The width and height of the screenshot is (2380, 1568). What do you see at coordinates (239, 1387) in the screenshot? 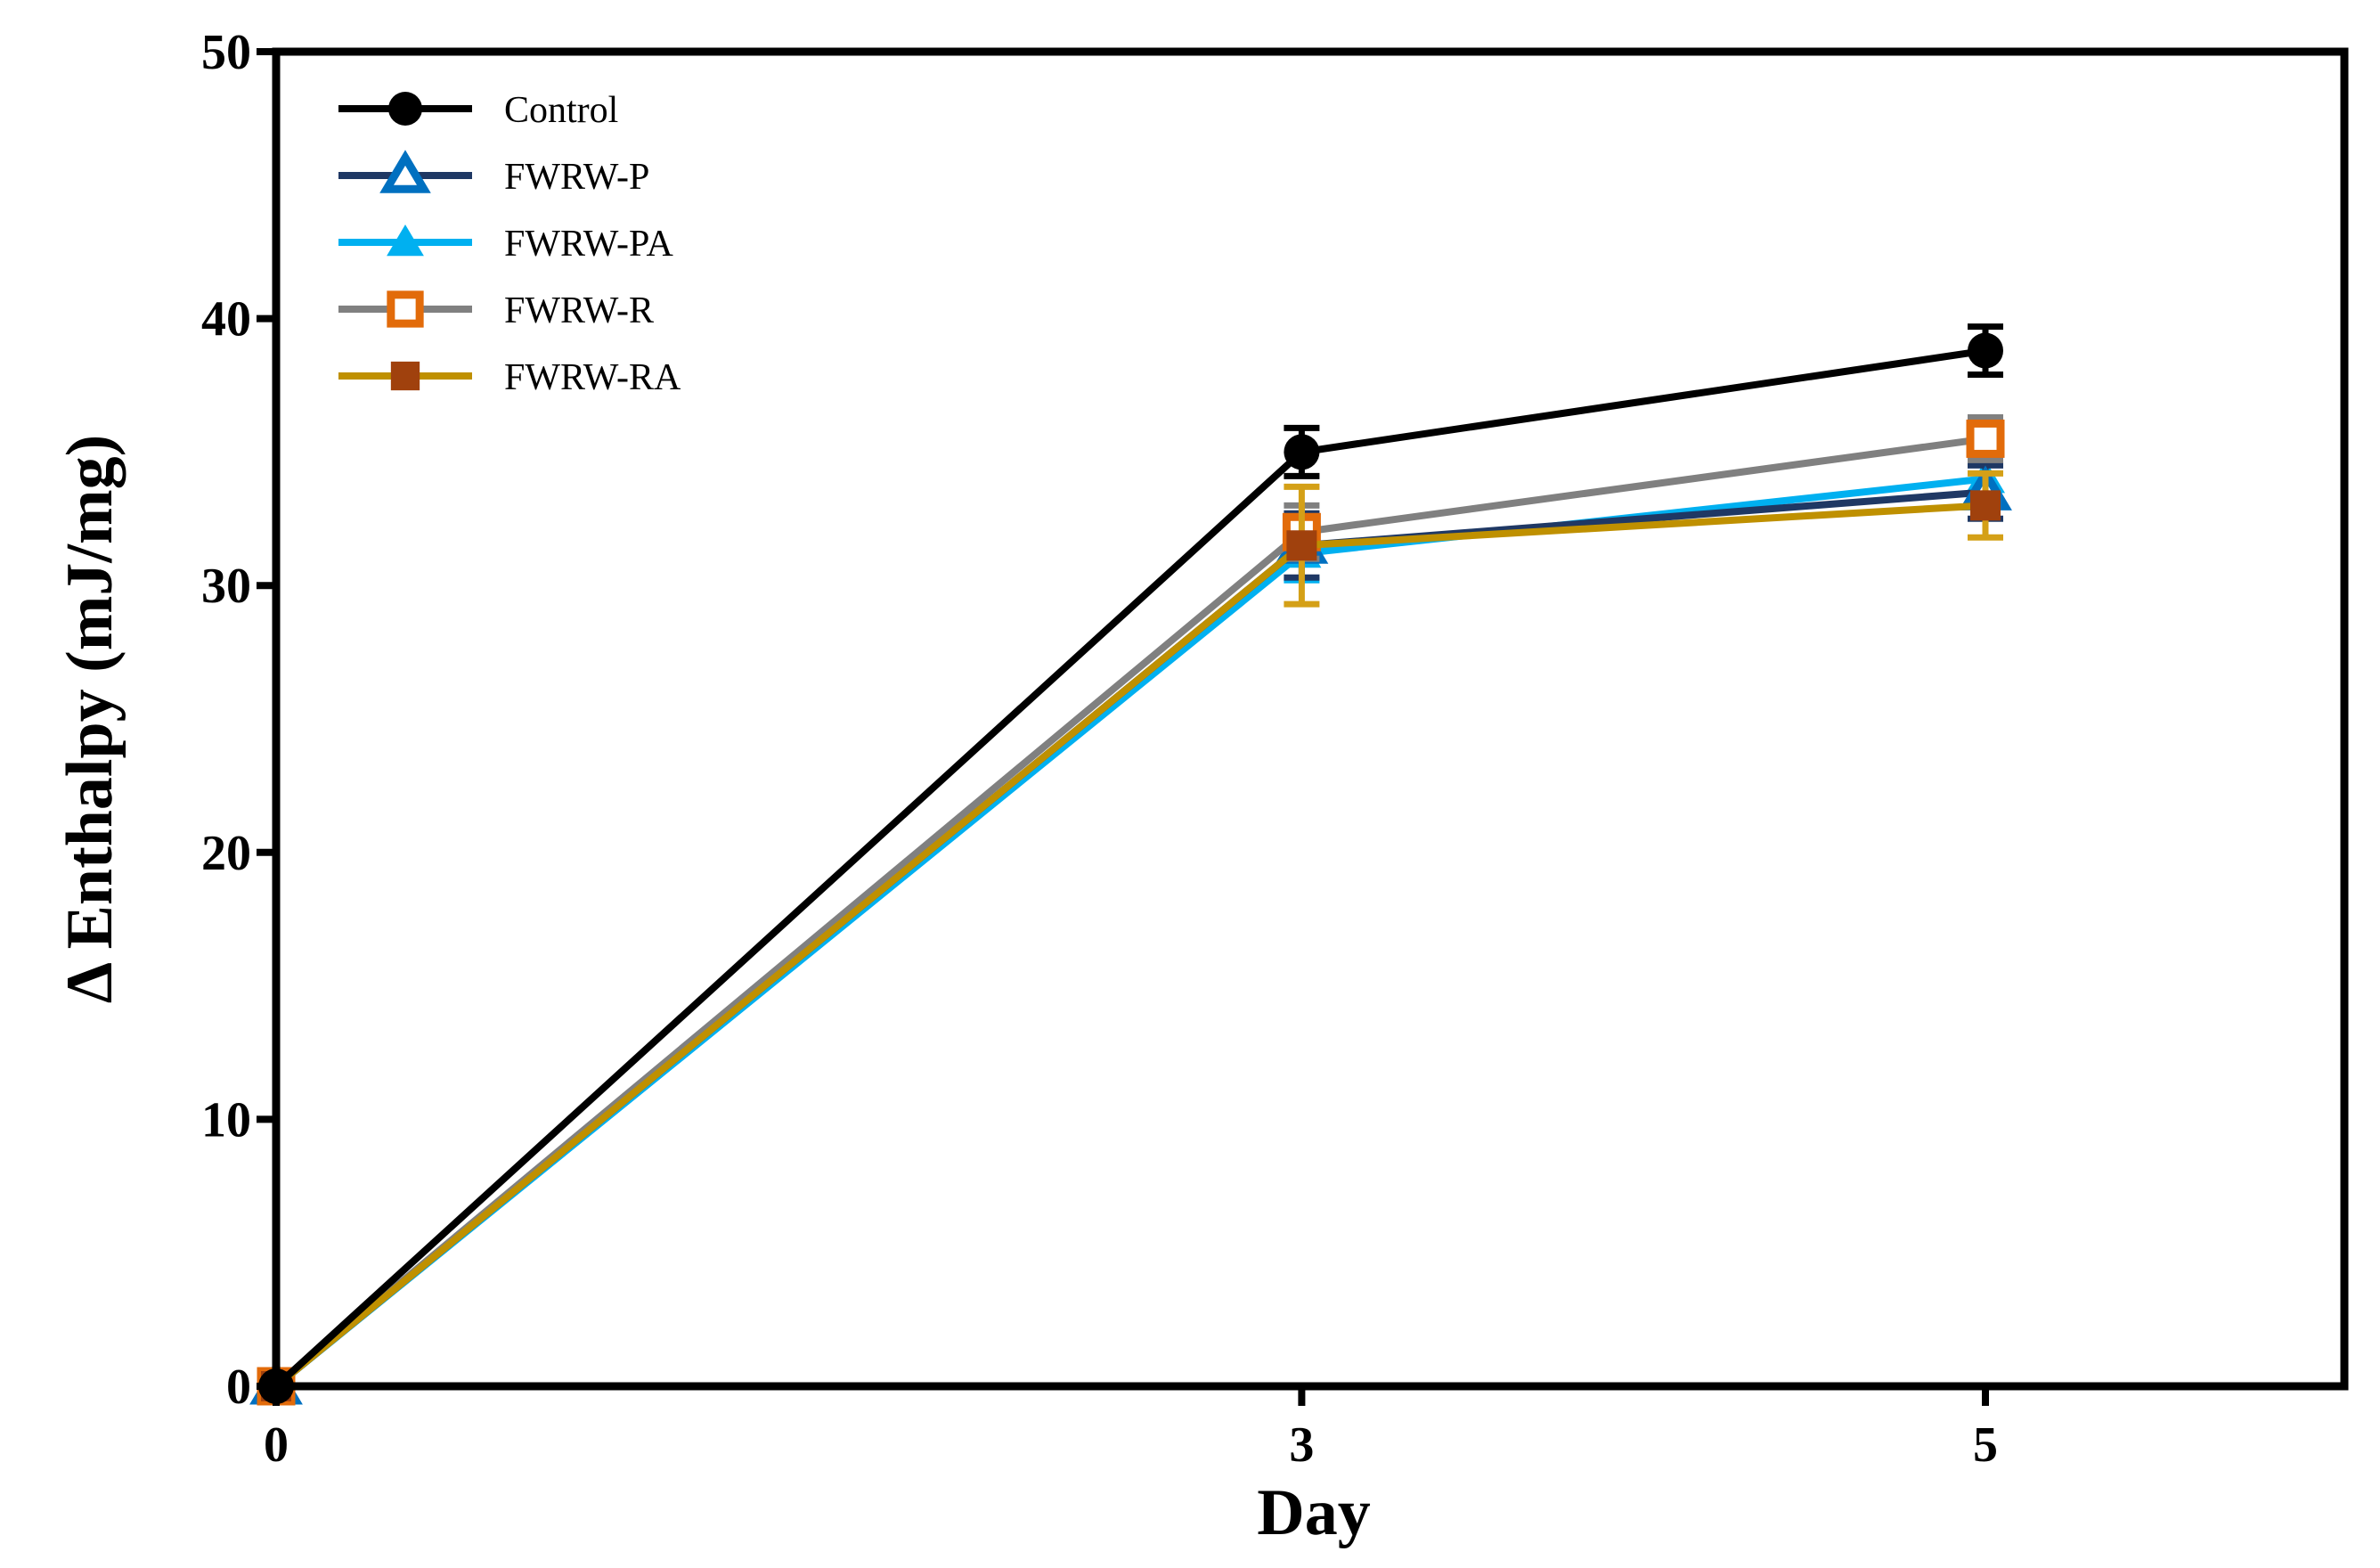
I see `y-tick-label: 0` at bounding box center [239, 1387].